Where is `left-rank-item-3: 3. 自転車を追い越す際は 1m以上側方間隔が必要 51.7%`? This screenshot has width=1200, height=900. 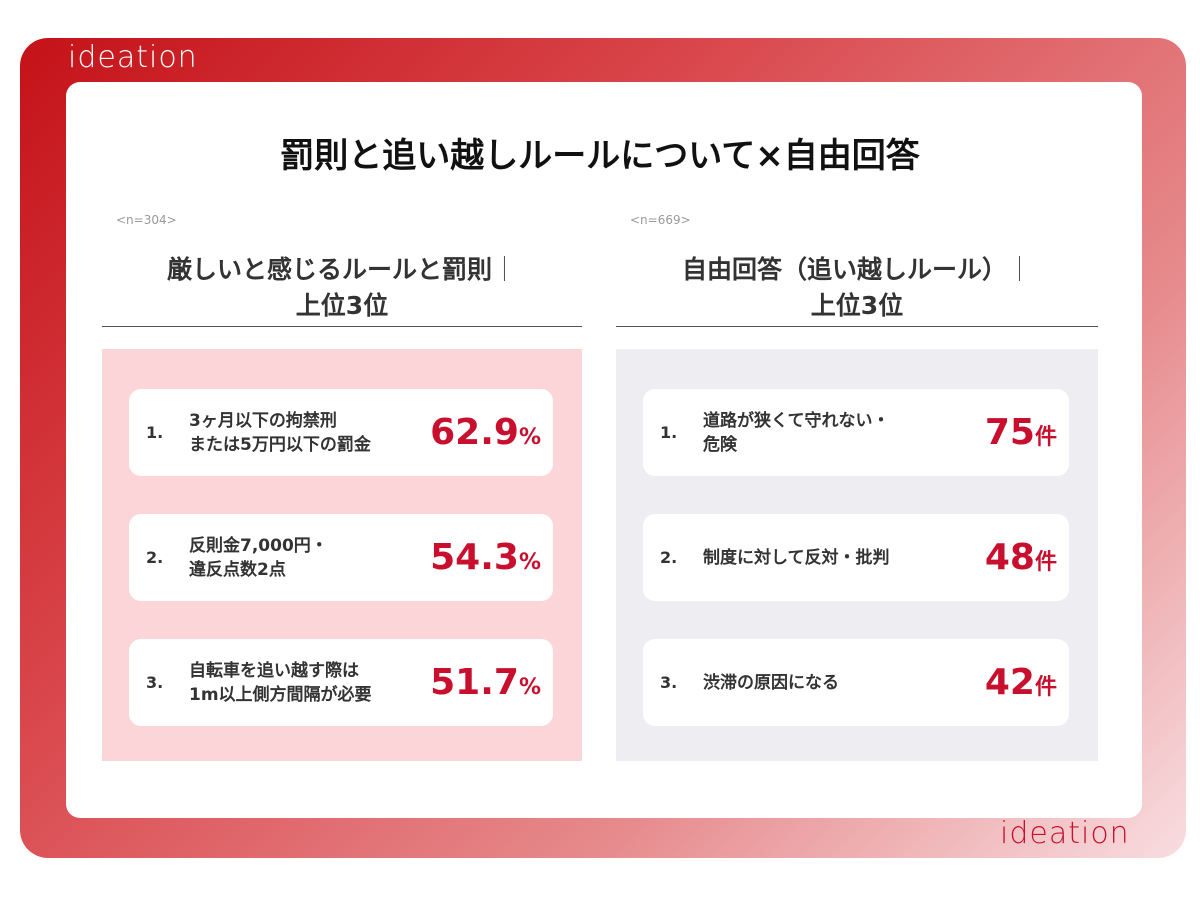
left-rank-item-3: 3. 自転車を追い越す際は 1m以上側方間隔が必要 51.7% is located at coordinates (341, 682).